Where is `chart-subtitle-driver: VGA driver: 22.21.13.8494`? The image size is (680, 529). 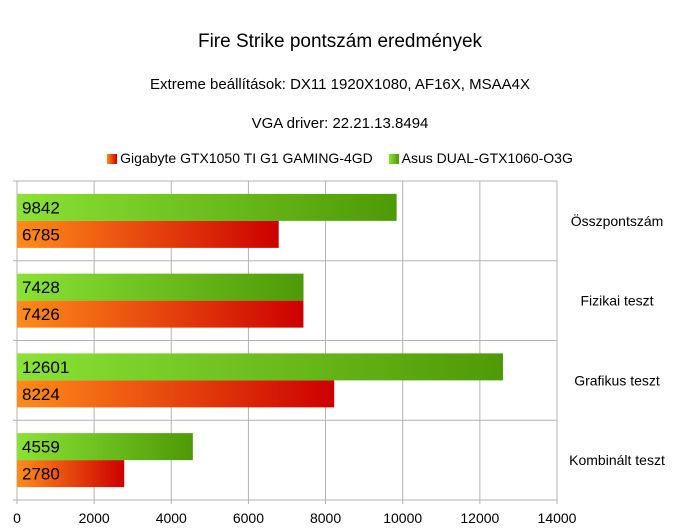 chart-subtitle-driver: VGA driver: 22.21.13.8494 is located at coordinates (340, 123).